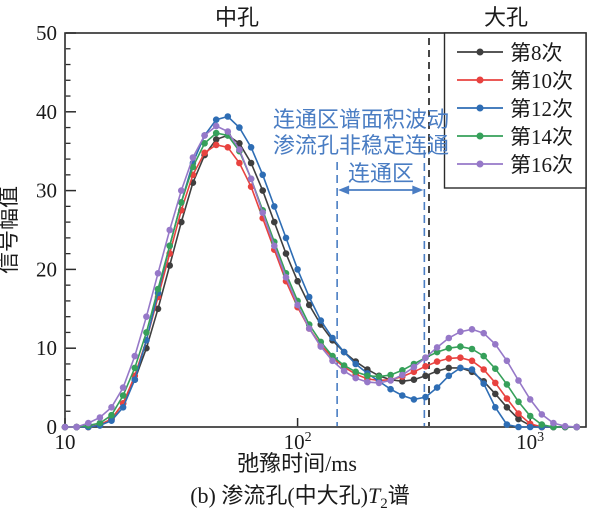  What do you see at coordinates (515, 110) in the screenshot?
I see `legend-box` at bounding box center [515, 110].